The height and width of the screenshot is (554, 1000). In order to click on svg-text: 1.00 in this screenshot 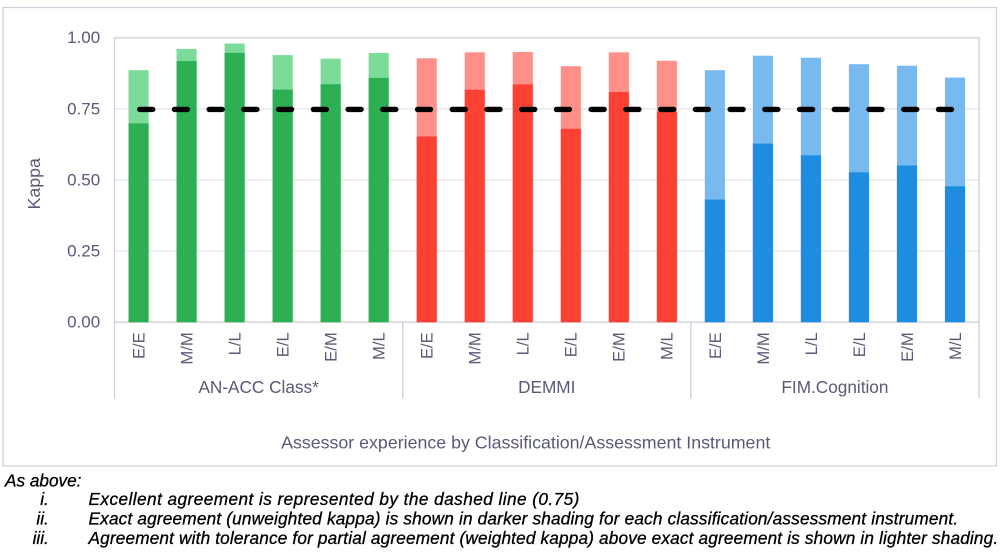, I will do `click(83, 37)`.